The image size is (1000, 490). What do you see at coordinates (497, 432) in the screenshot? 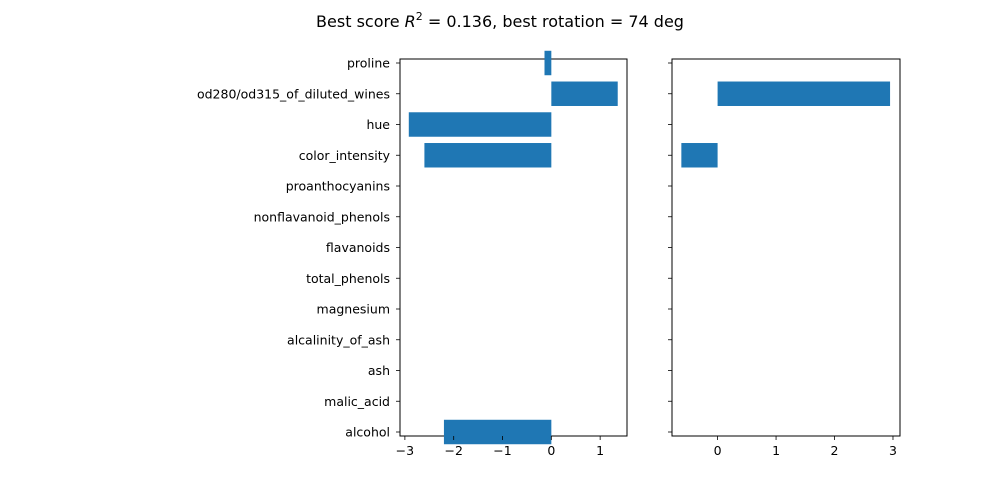
I see `bar-alcohol` at bounding box center [497, 432].